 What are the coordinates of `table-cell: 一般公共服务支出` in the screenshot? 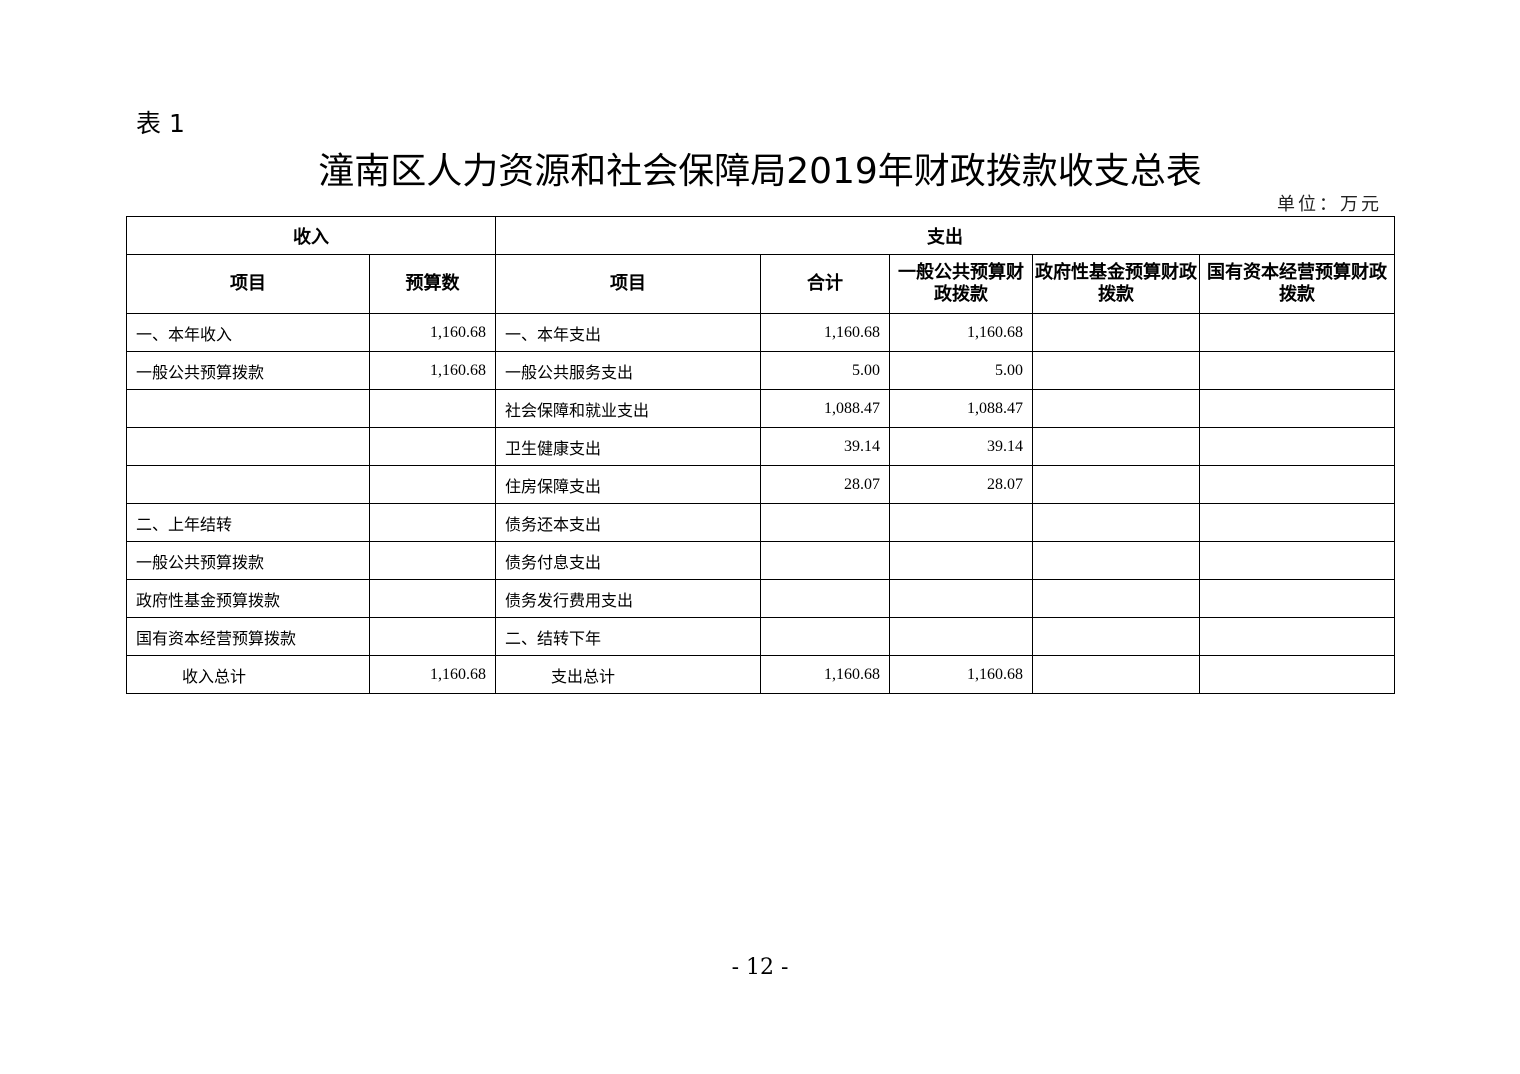 It's located at (628, 370).